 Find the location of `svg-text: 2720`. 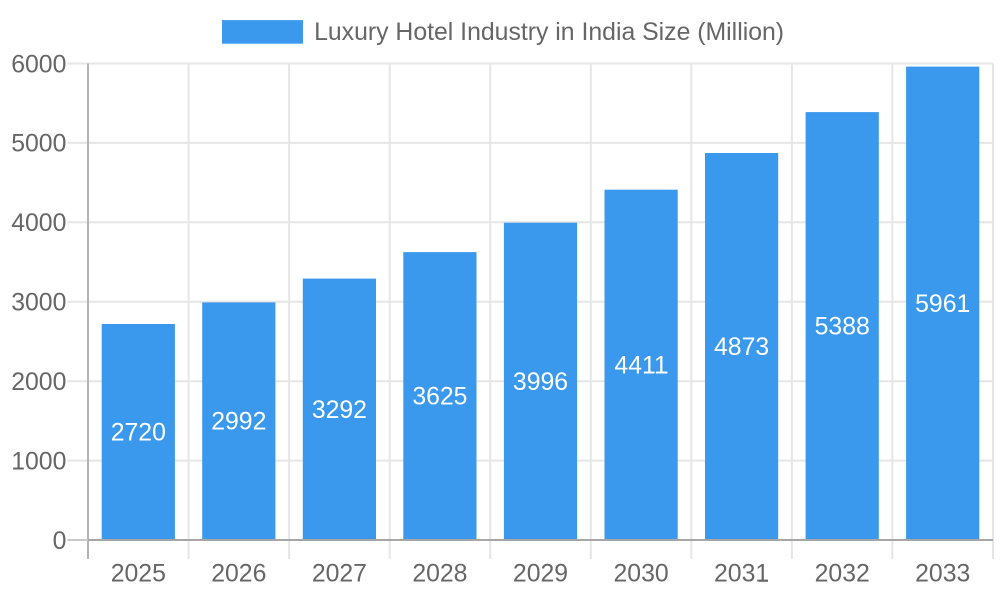

svg-text: 2720 is located at coordinates (138, 433).